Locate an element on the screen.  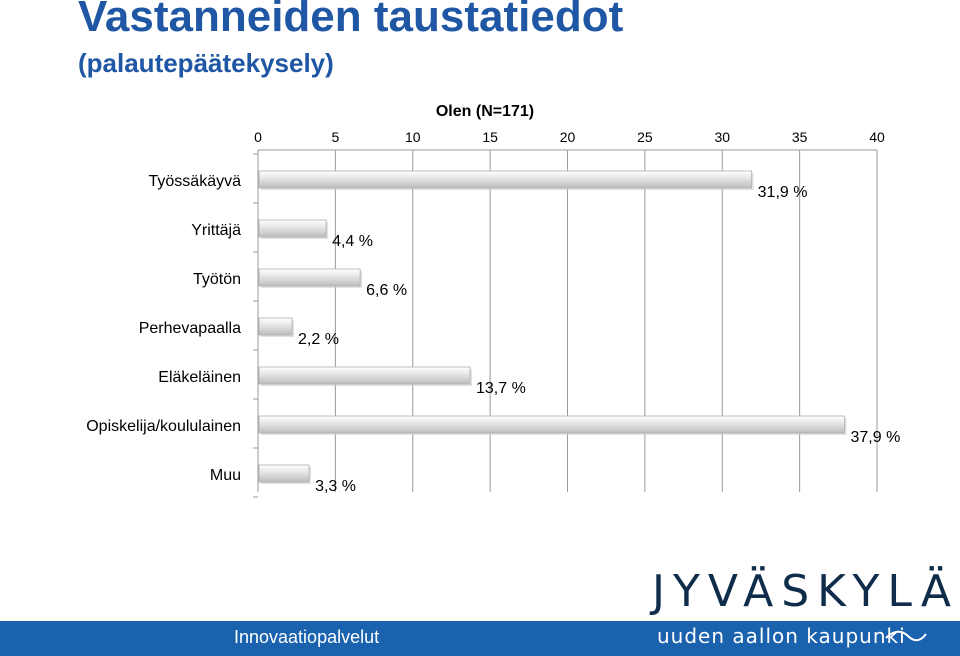
category-label: Työssäkäyvä is located at coordinates (195, 181).